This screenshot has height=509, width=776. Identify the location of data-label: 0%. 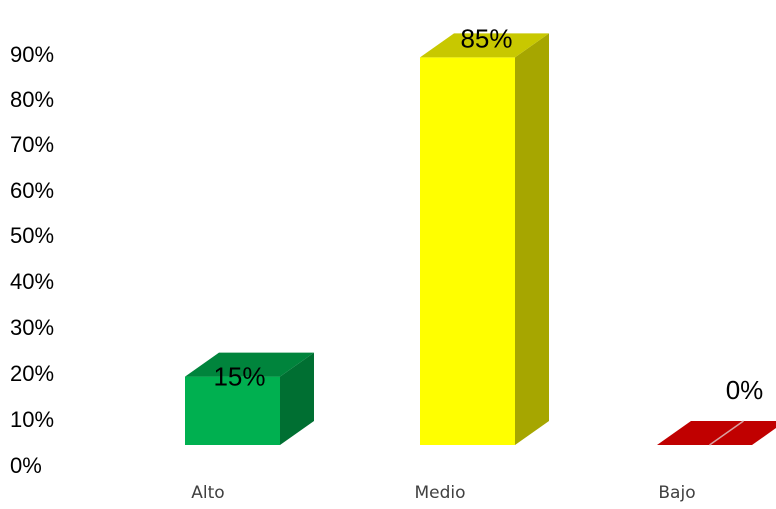
(745, 390).